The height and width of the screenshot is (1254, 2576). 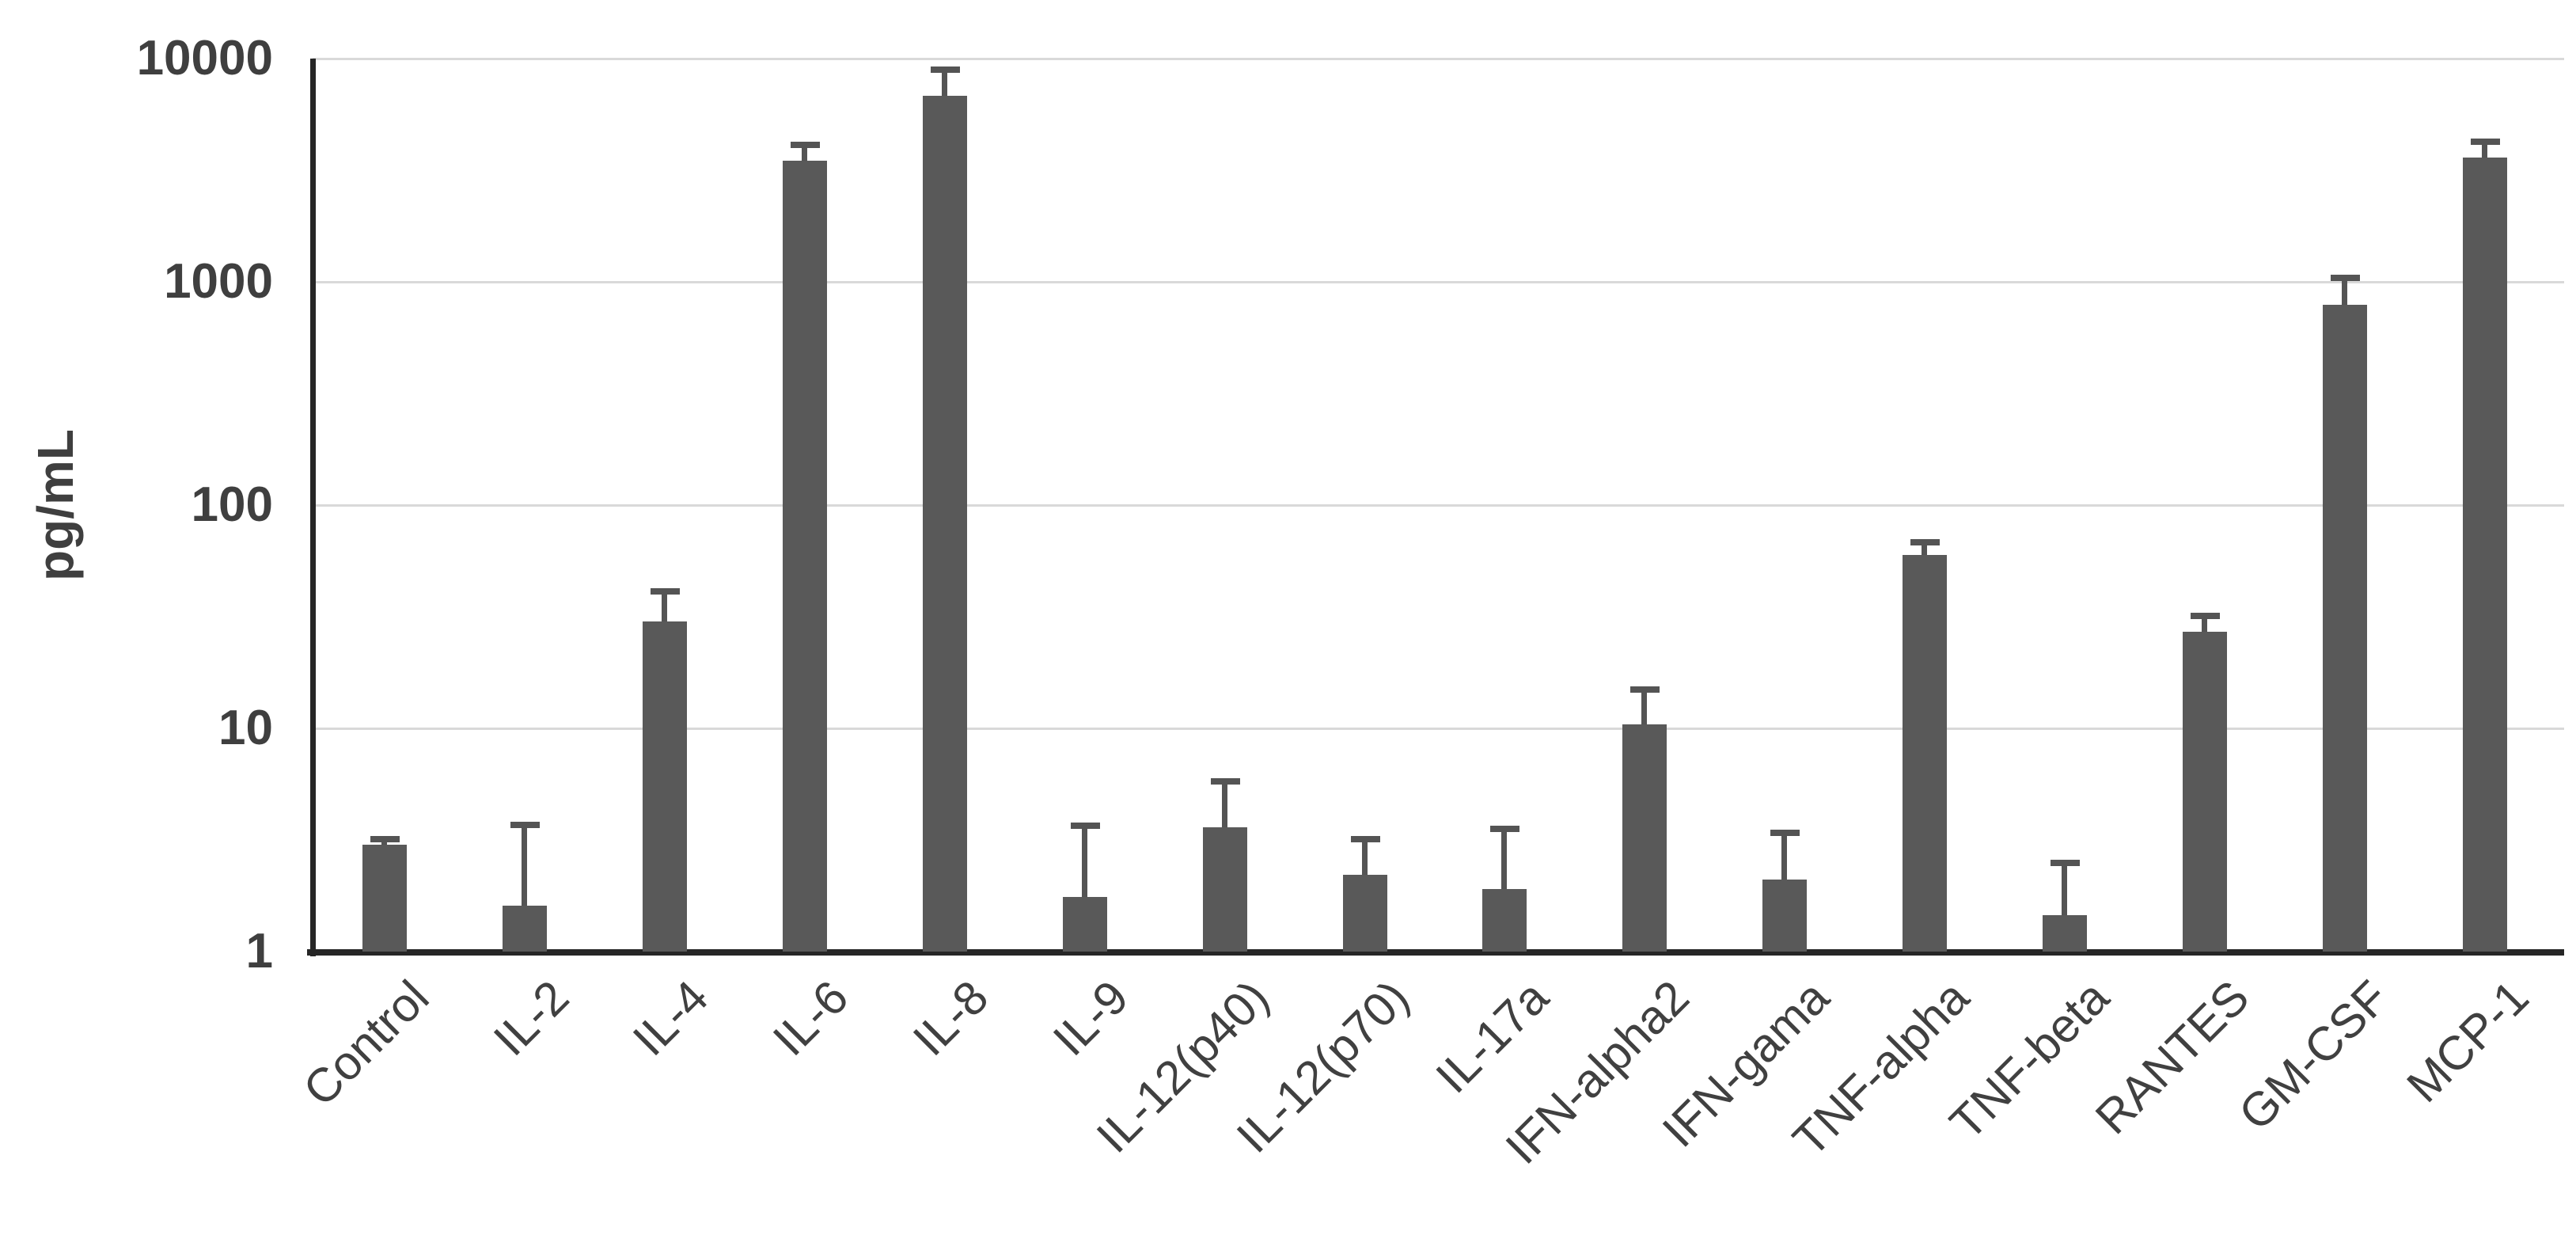 I want to click on bar-IL-12(p40), so click(x=1224, y=889).